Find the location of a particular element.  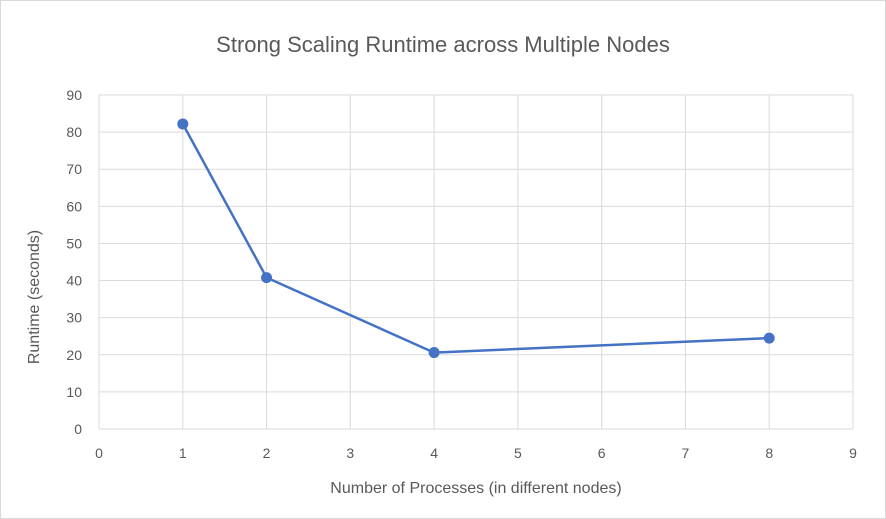

y-tick-label: 40 is located at coordinates (74, 281).